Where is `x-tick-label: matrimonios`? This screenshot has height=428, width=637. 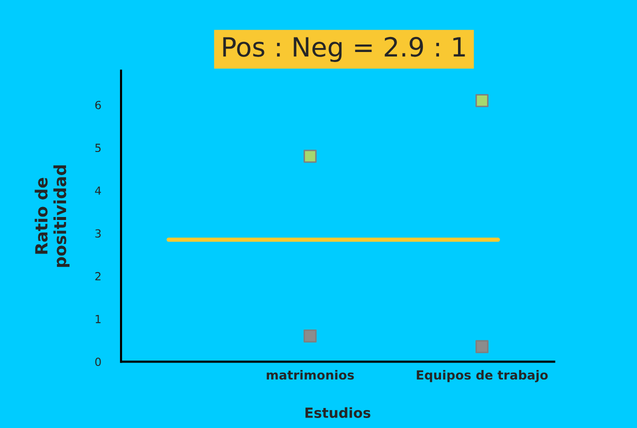 x-tick-label: matrimonios is located at coordinates (310, 375).